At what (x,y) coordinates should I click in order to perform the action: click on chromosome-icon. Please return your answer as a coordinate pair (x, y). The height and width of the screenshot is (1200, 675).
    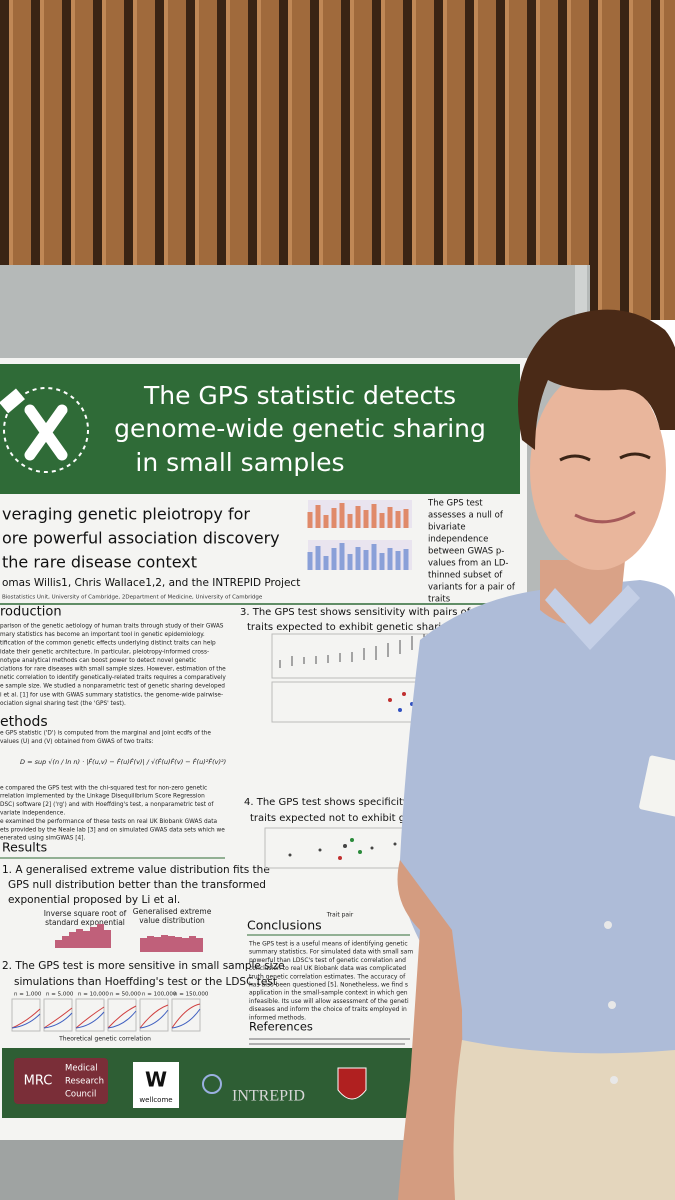
    Looking at the image, I should click on (46, 432).